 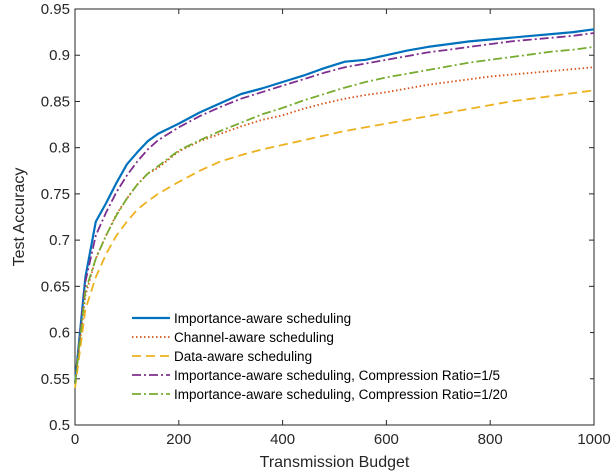 What do you see at coordinates (55, 286) in the screenshot?
I see `y-tick-label: 0.65` at bounding box center [55, 286].